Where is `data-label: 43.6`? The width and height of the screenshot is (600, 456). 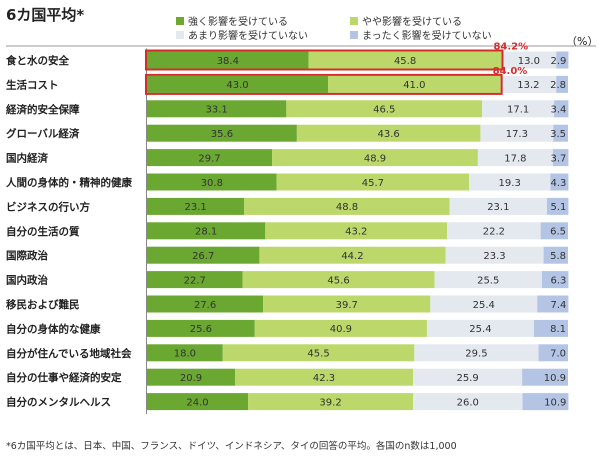 data-label: 43.6 is located at coordinates (389, 134).